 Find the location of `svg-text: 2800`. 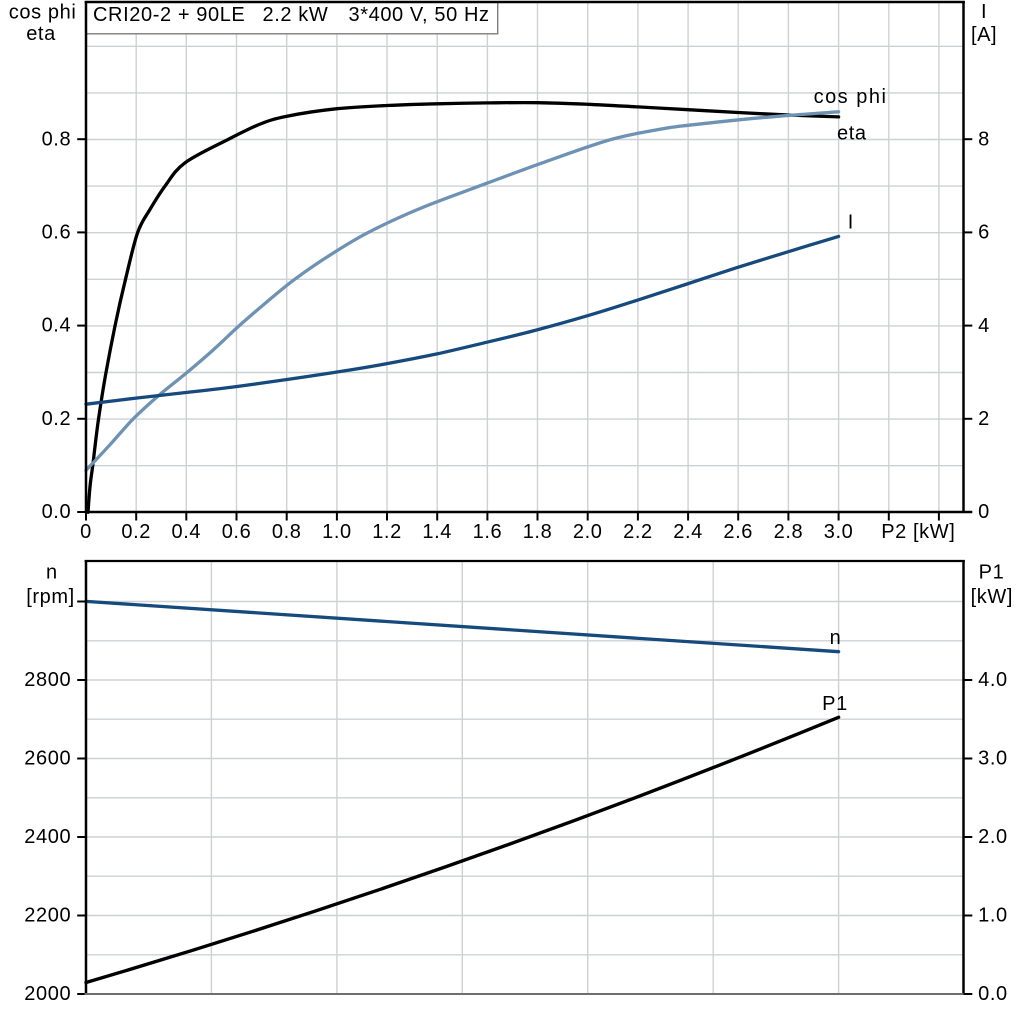

svg-text: 2800 is located at coordinates (47, 680).